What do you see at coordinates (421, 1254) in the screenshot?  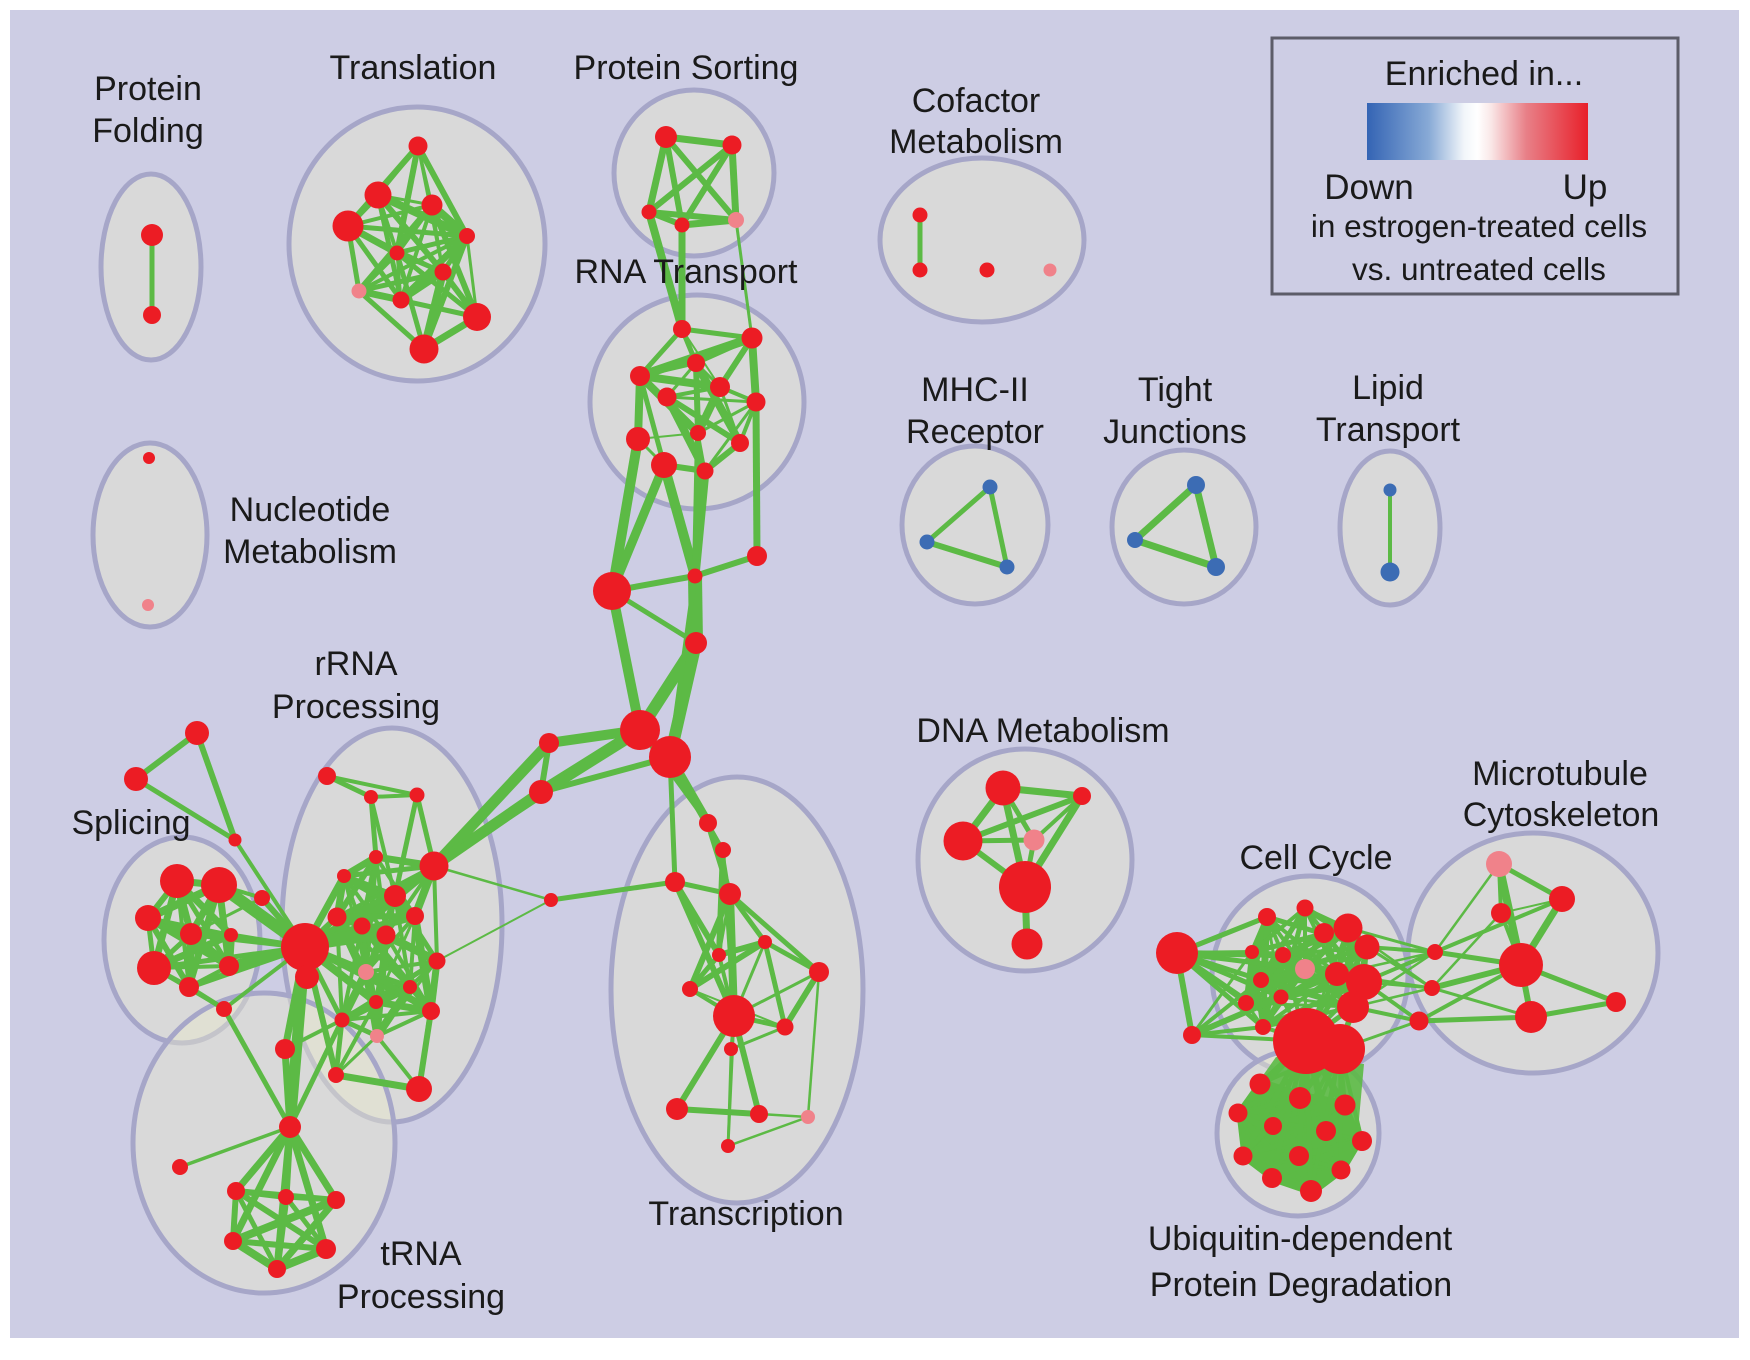 I see `svg-text: tRNA` at bounding box center [421, 1254].